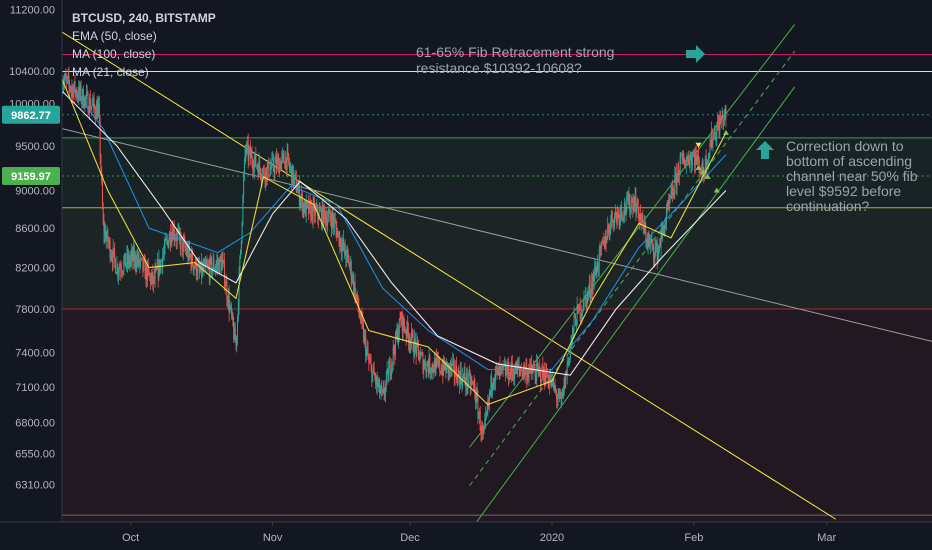 The width and height of the screenshot is (932, 550). I want to click on y-tick-label: 7400.00, so click(35, 354).